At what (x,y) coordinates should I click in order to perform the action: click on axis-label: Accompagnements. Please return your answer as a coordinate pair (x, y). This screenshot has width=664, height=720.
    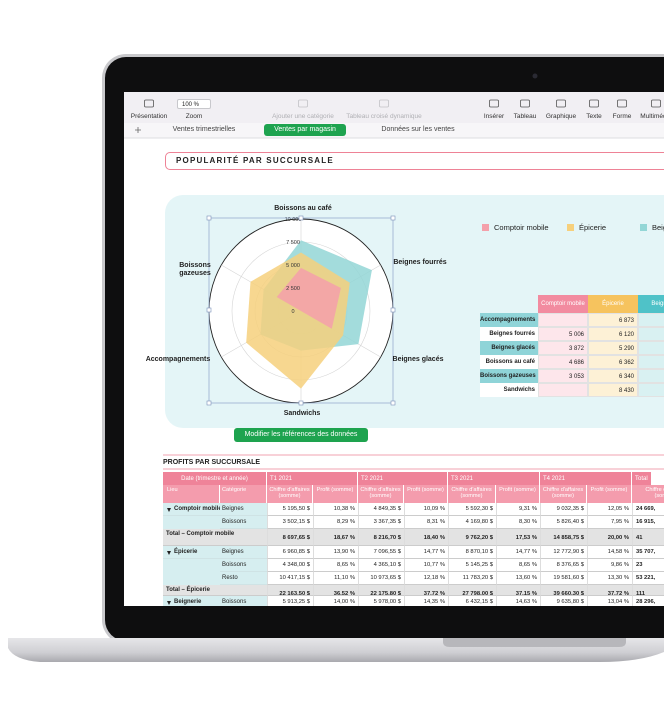
    Looking at the image, I should click on (178, 359).